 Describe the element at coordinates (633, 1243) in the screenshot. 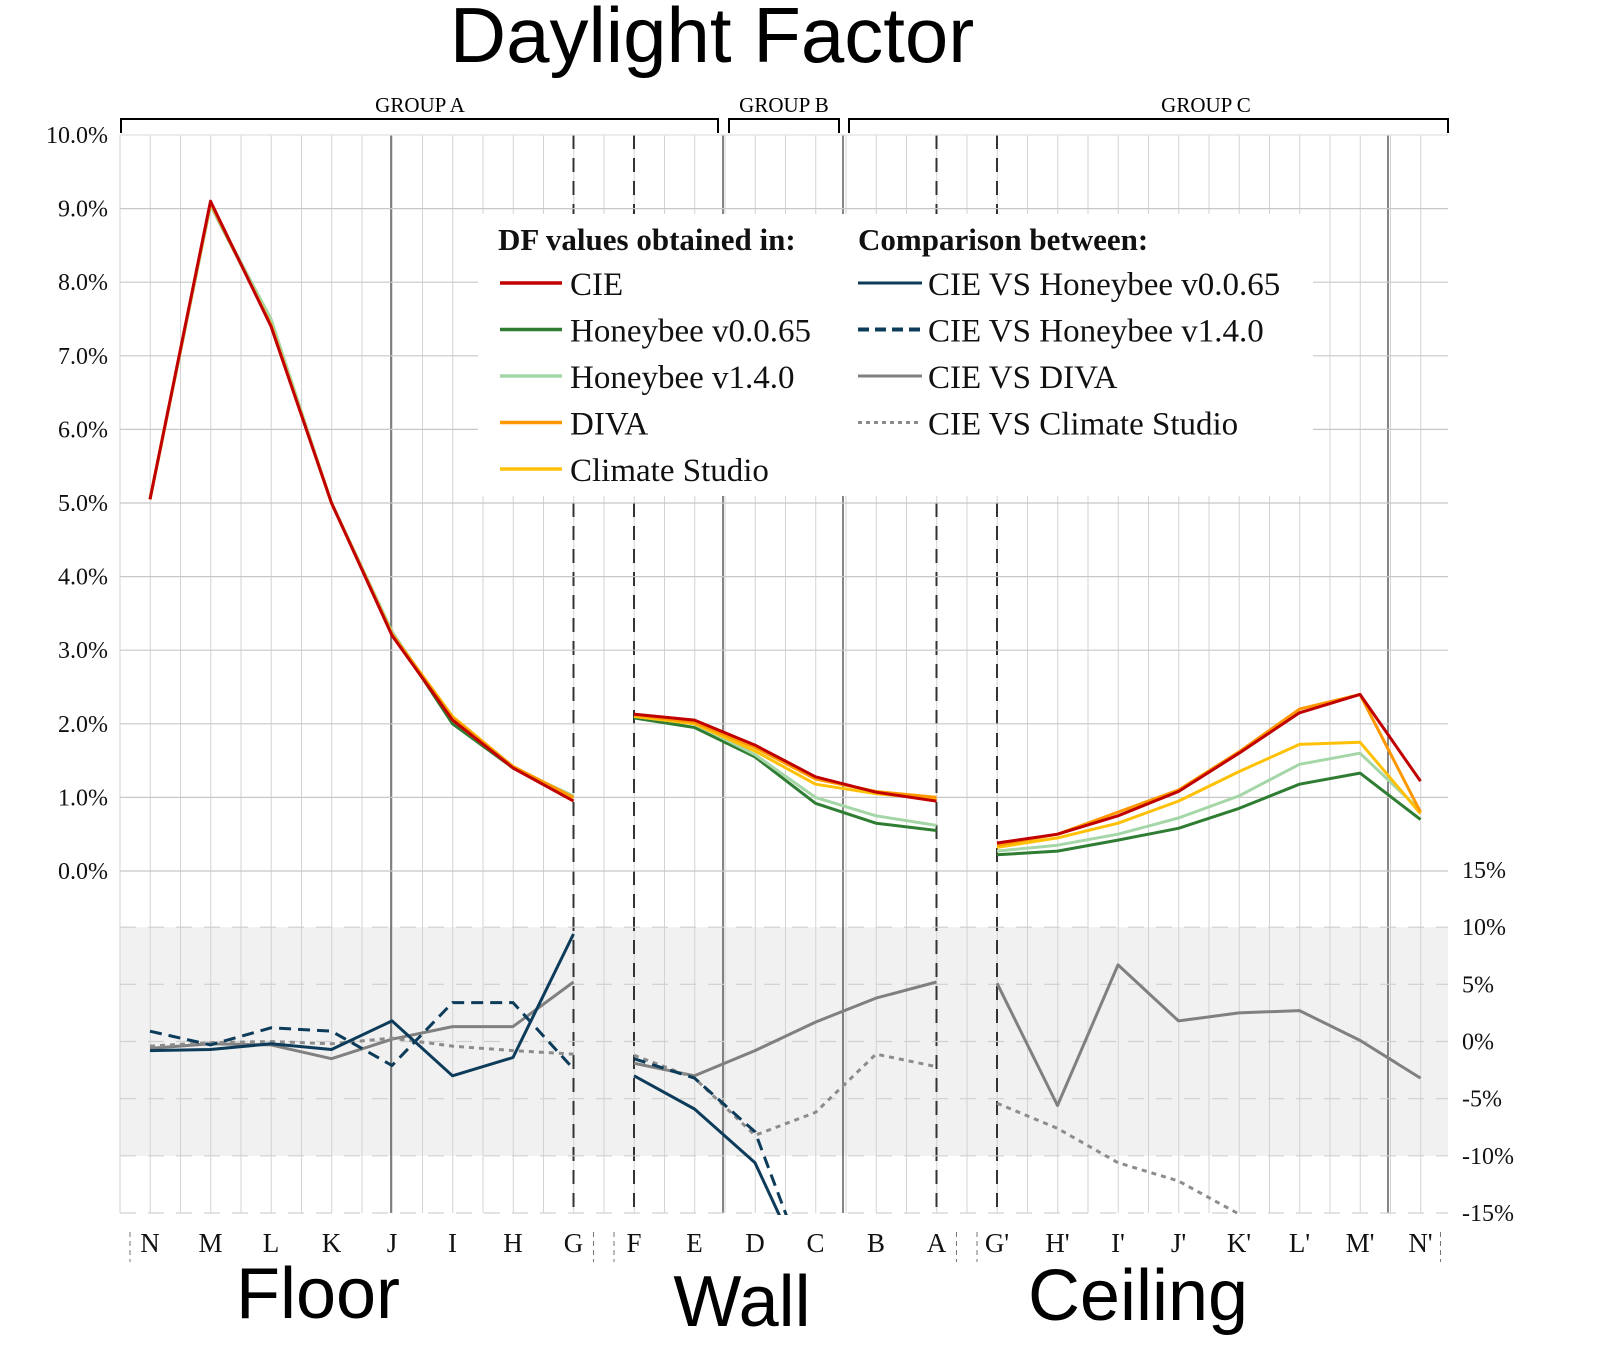

I see `category-label: F` at that location.